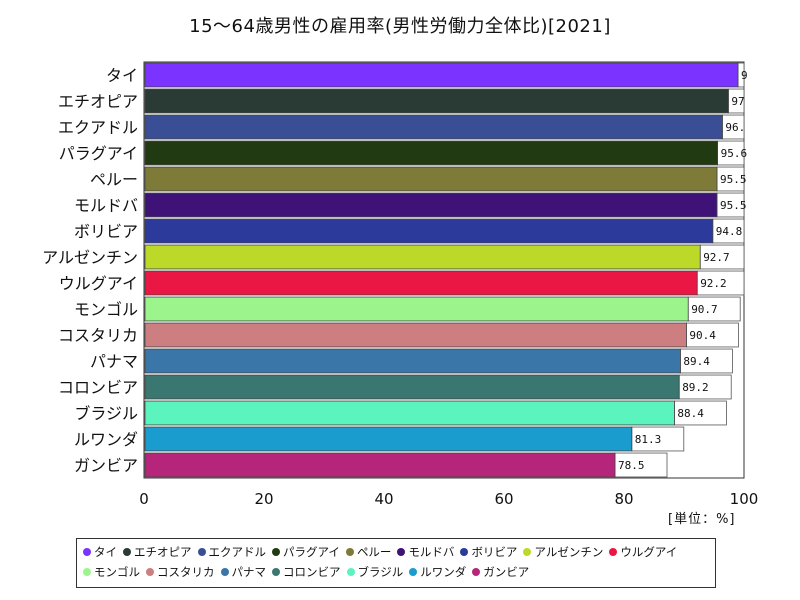 This screenshot has height=600, width=800. What do you see at coordinates (695, 387) in the screenshot?
I see `data-label: 89.2` at bounding box center [695, 387].